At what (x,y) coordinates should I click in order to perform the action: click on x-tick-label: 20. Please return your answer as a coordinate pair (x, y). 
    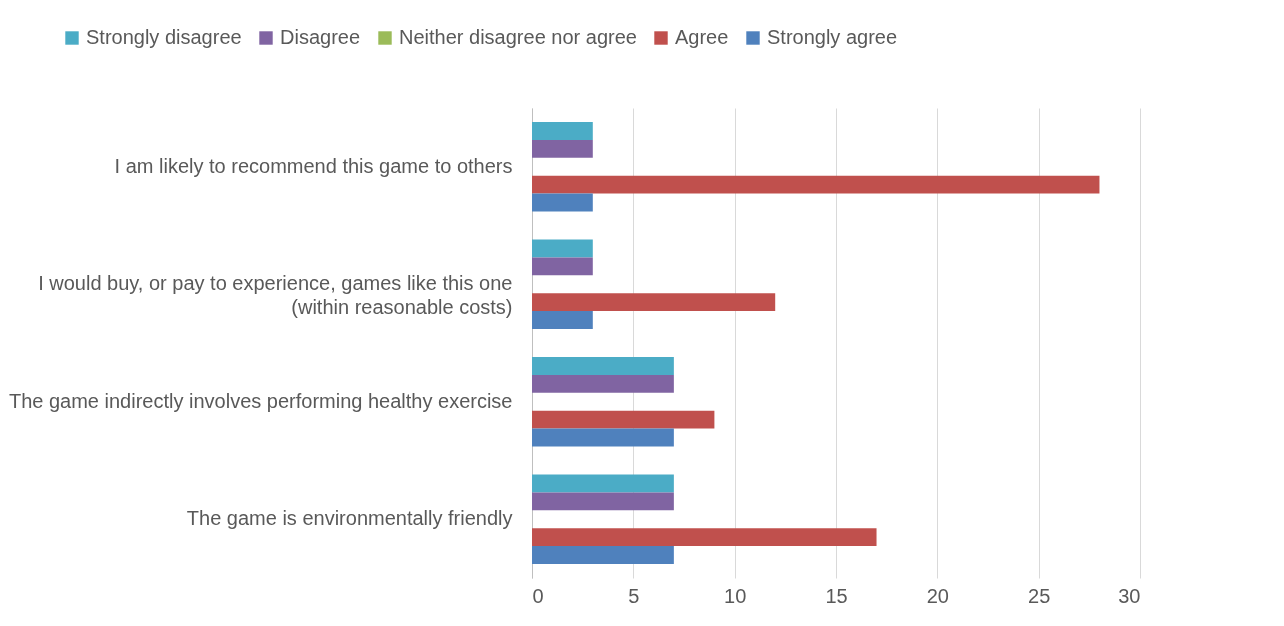
    Looking at the image, I should click on (937, 595).